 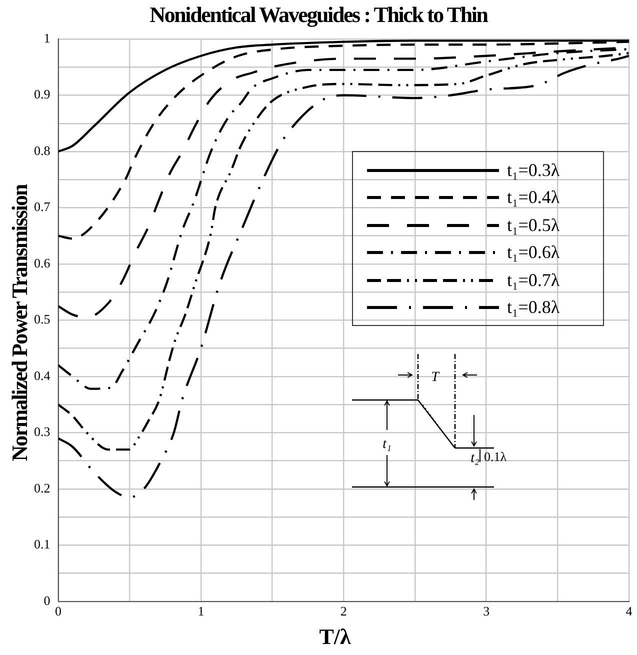 What do you see at coordinates (42, 150) in the screenshot?
I see `y-tick-label: 0.8` at bounding box center [42, 150].